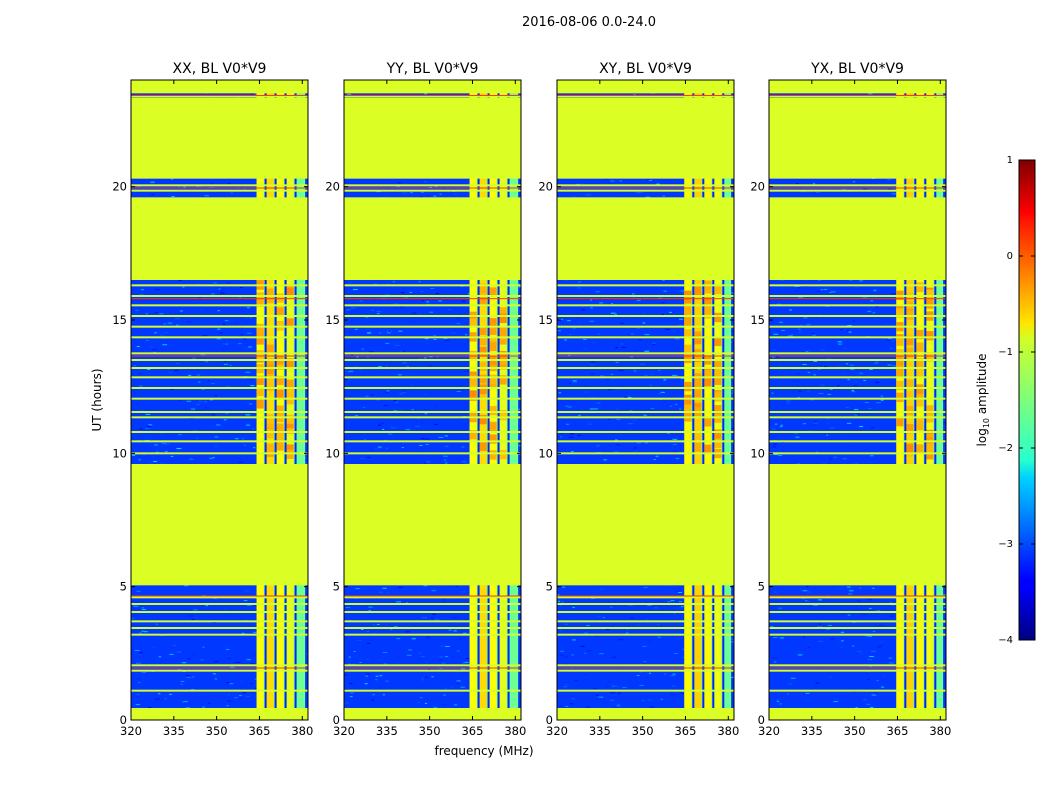  I want to click on masked-block, so click(645, 714).